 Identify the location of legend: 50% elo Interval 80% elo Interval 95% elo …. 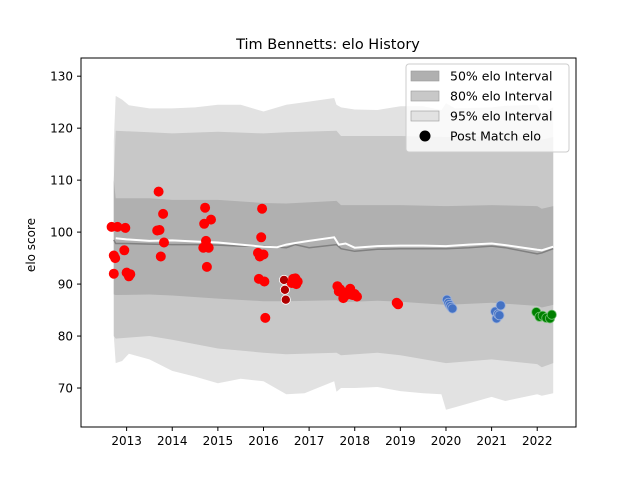
(487, 108).